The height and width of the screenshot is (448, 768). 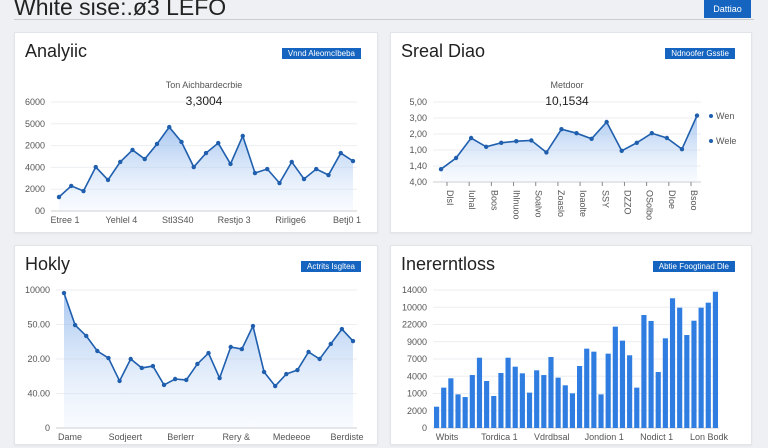 What do you see at coordinates (38, 394) in the screenshot?
I see `y-tick-label: 40.00` at bounding box center [38, 394].